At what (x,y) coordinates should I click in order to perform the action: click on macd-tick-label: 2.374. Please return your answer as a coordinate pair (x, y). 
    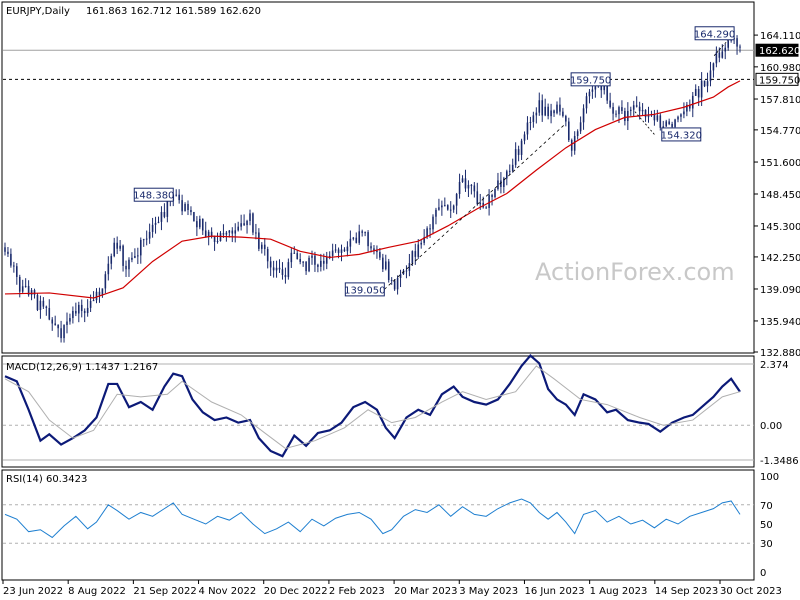
    Looking at the image, I should click on (774, 365).